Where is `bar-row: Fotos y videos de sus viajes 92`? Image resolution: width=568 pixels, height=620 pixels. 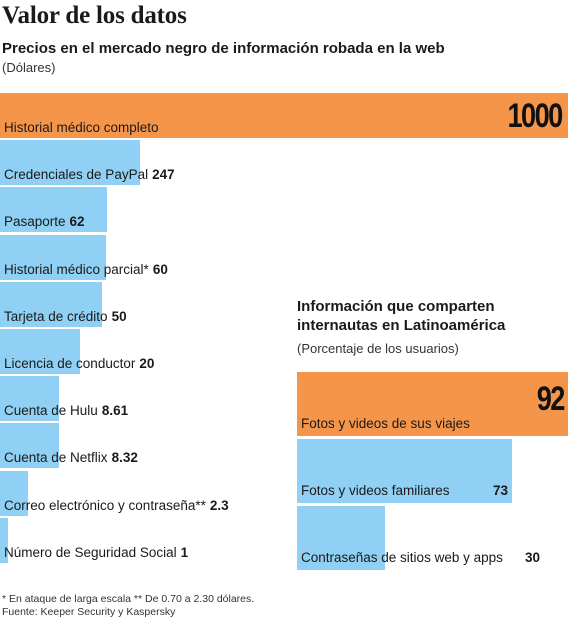
bar-row: Fotos y videos de sus viajes 92 is located at coordinates (432, 404).